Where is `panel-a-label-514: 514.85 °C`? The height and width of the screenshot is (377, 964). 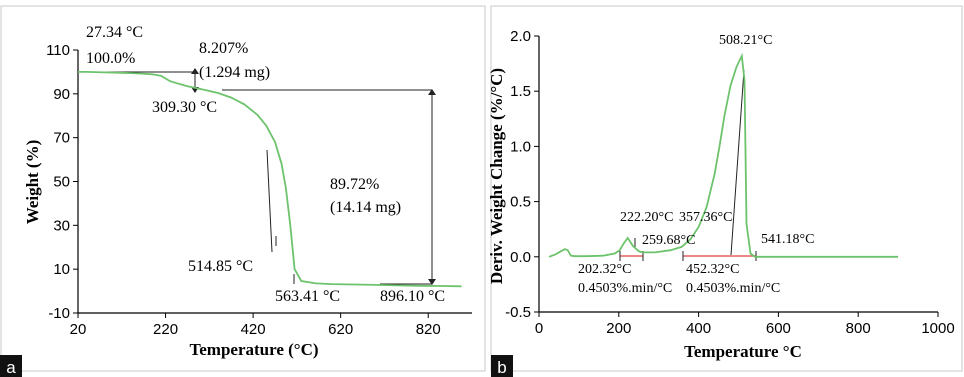
panel-a-label-514: 514.85 °C is located at coordinates (220, 266).